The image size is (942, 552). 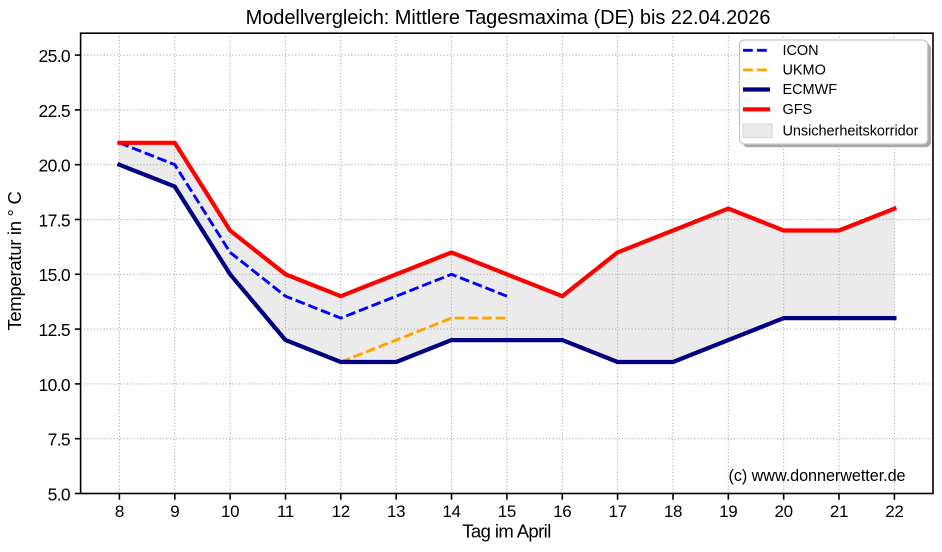 I want to click on svg-text: 15.0, so click(x=55, y=275).